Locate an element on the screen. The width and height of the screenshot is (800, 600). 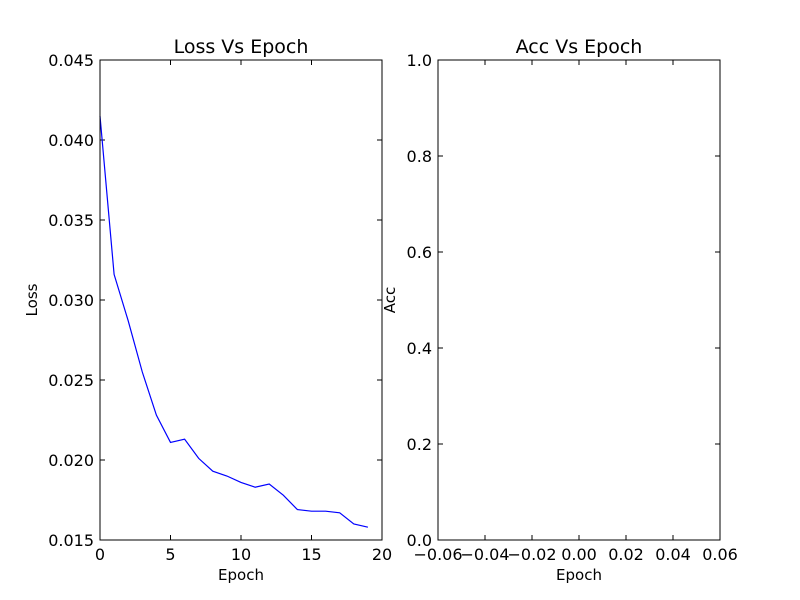
y-tick-label: 0.040 is located at coordinates (71, 140).